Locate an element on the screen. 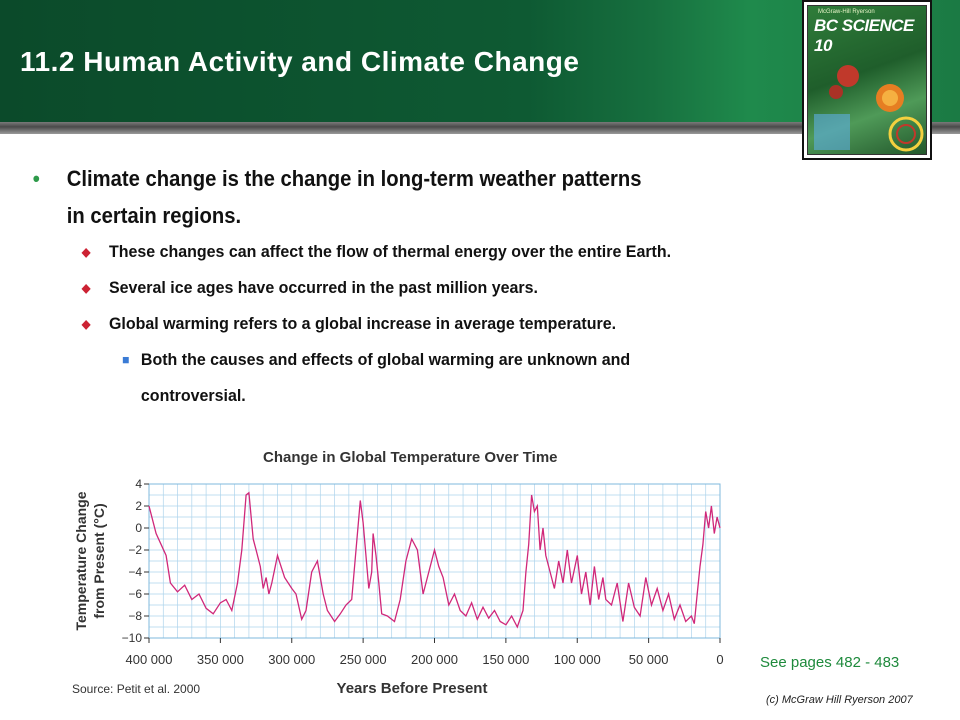  y-axis-label-line1: Temperature Change is located at coordinates (81, 560).